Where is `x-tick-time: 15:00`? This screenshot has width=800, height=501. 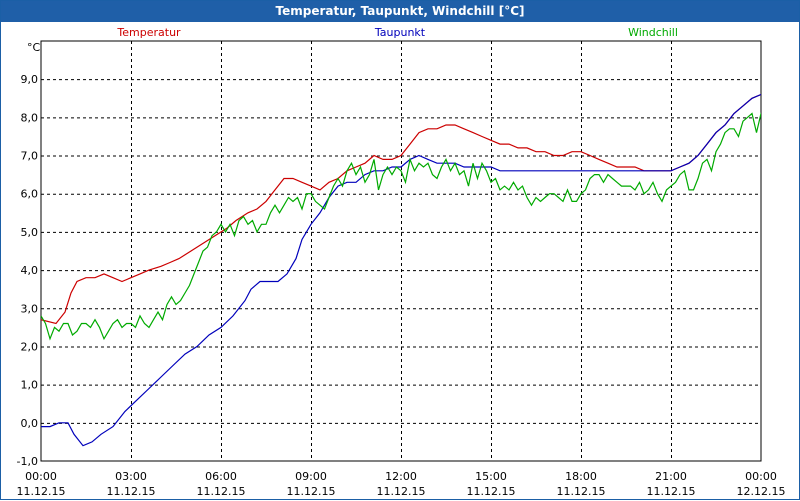
x-tick-time: 15:00 is located at coordinates (491, 476).